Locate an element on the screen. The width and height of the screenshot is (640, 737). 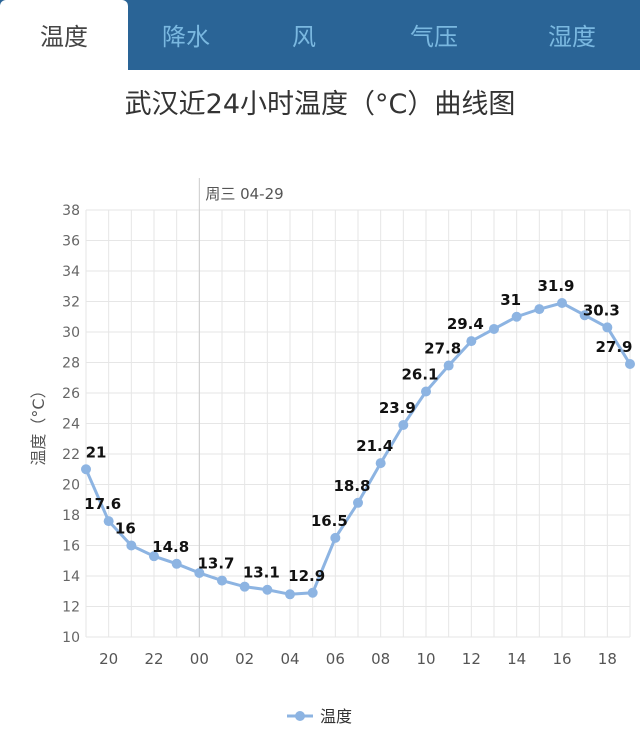
data-label: 13.7 is located at coordinates (215, 564).